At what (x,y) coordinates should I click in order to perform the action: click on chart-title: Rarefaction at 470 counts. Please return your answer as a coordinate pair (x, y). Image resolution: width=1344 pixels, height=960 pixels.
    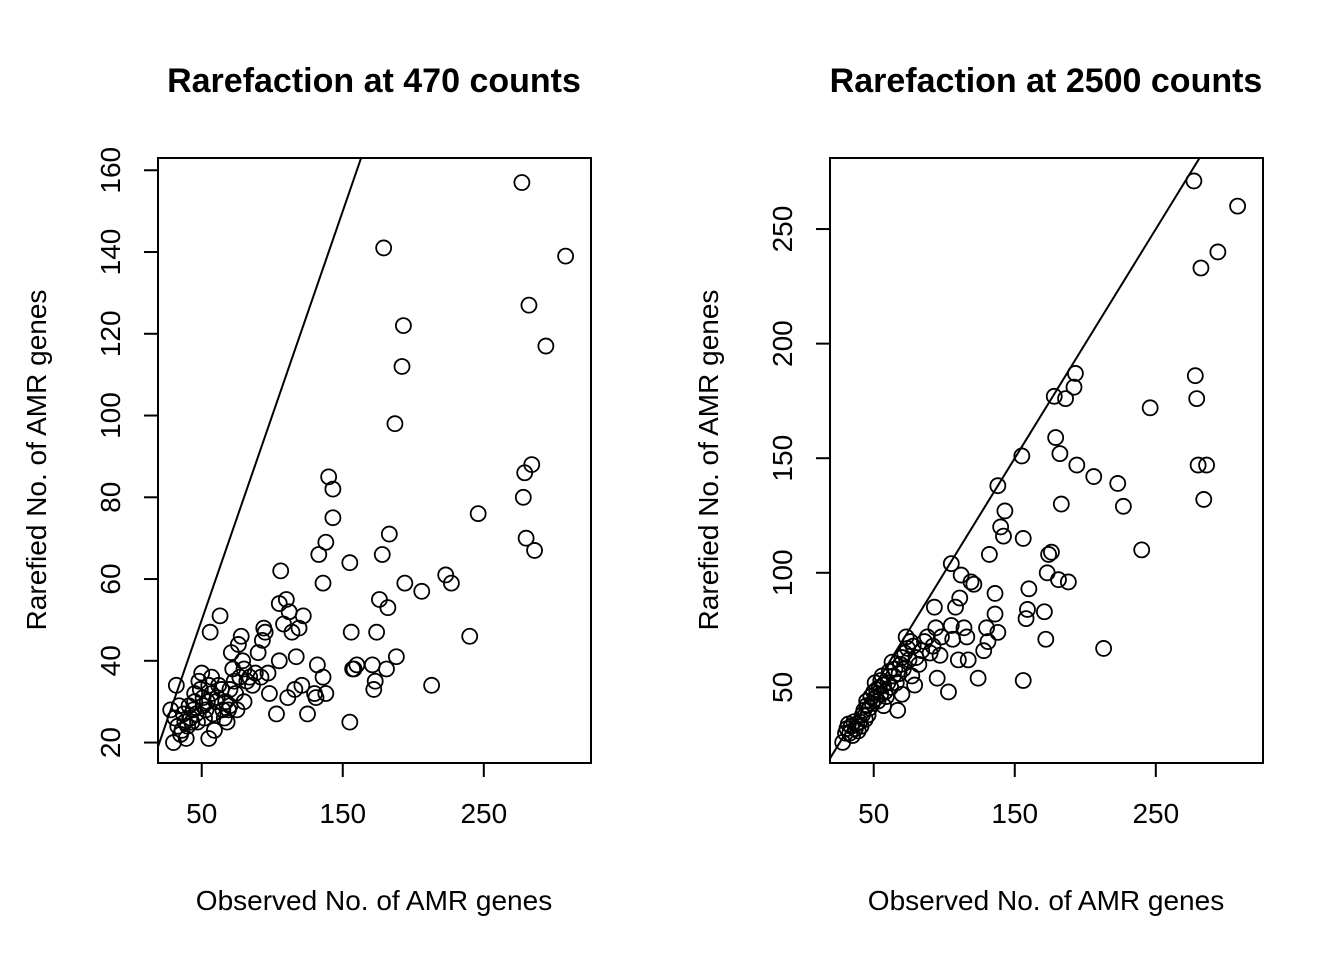
    Looking at the image, I should click on (374, 81).